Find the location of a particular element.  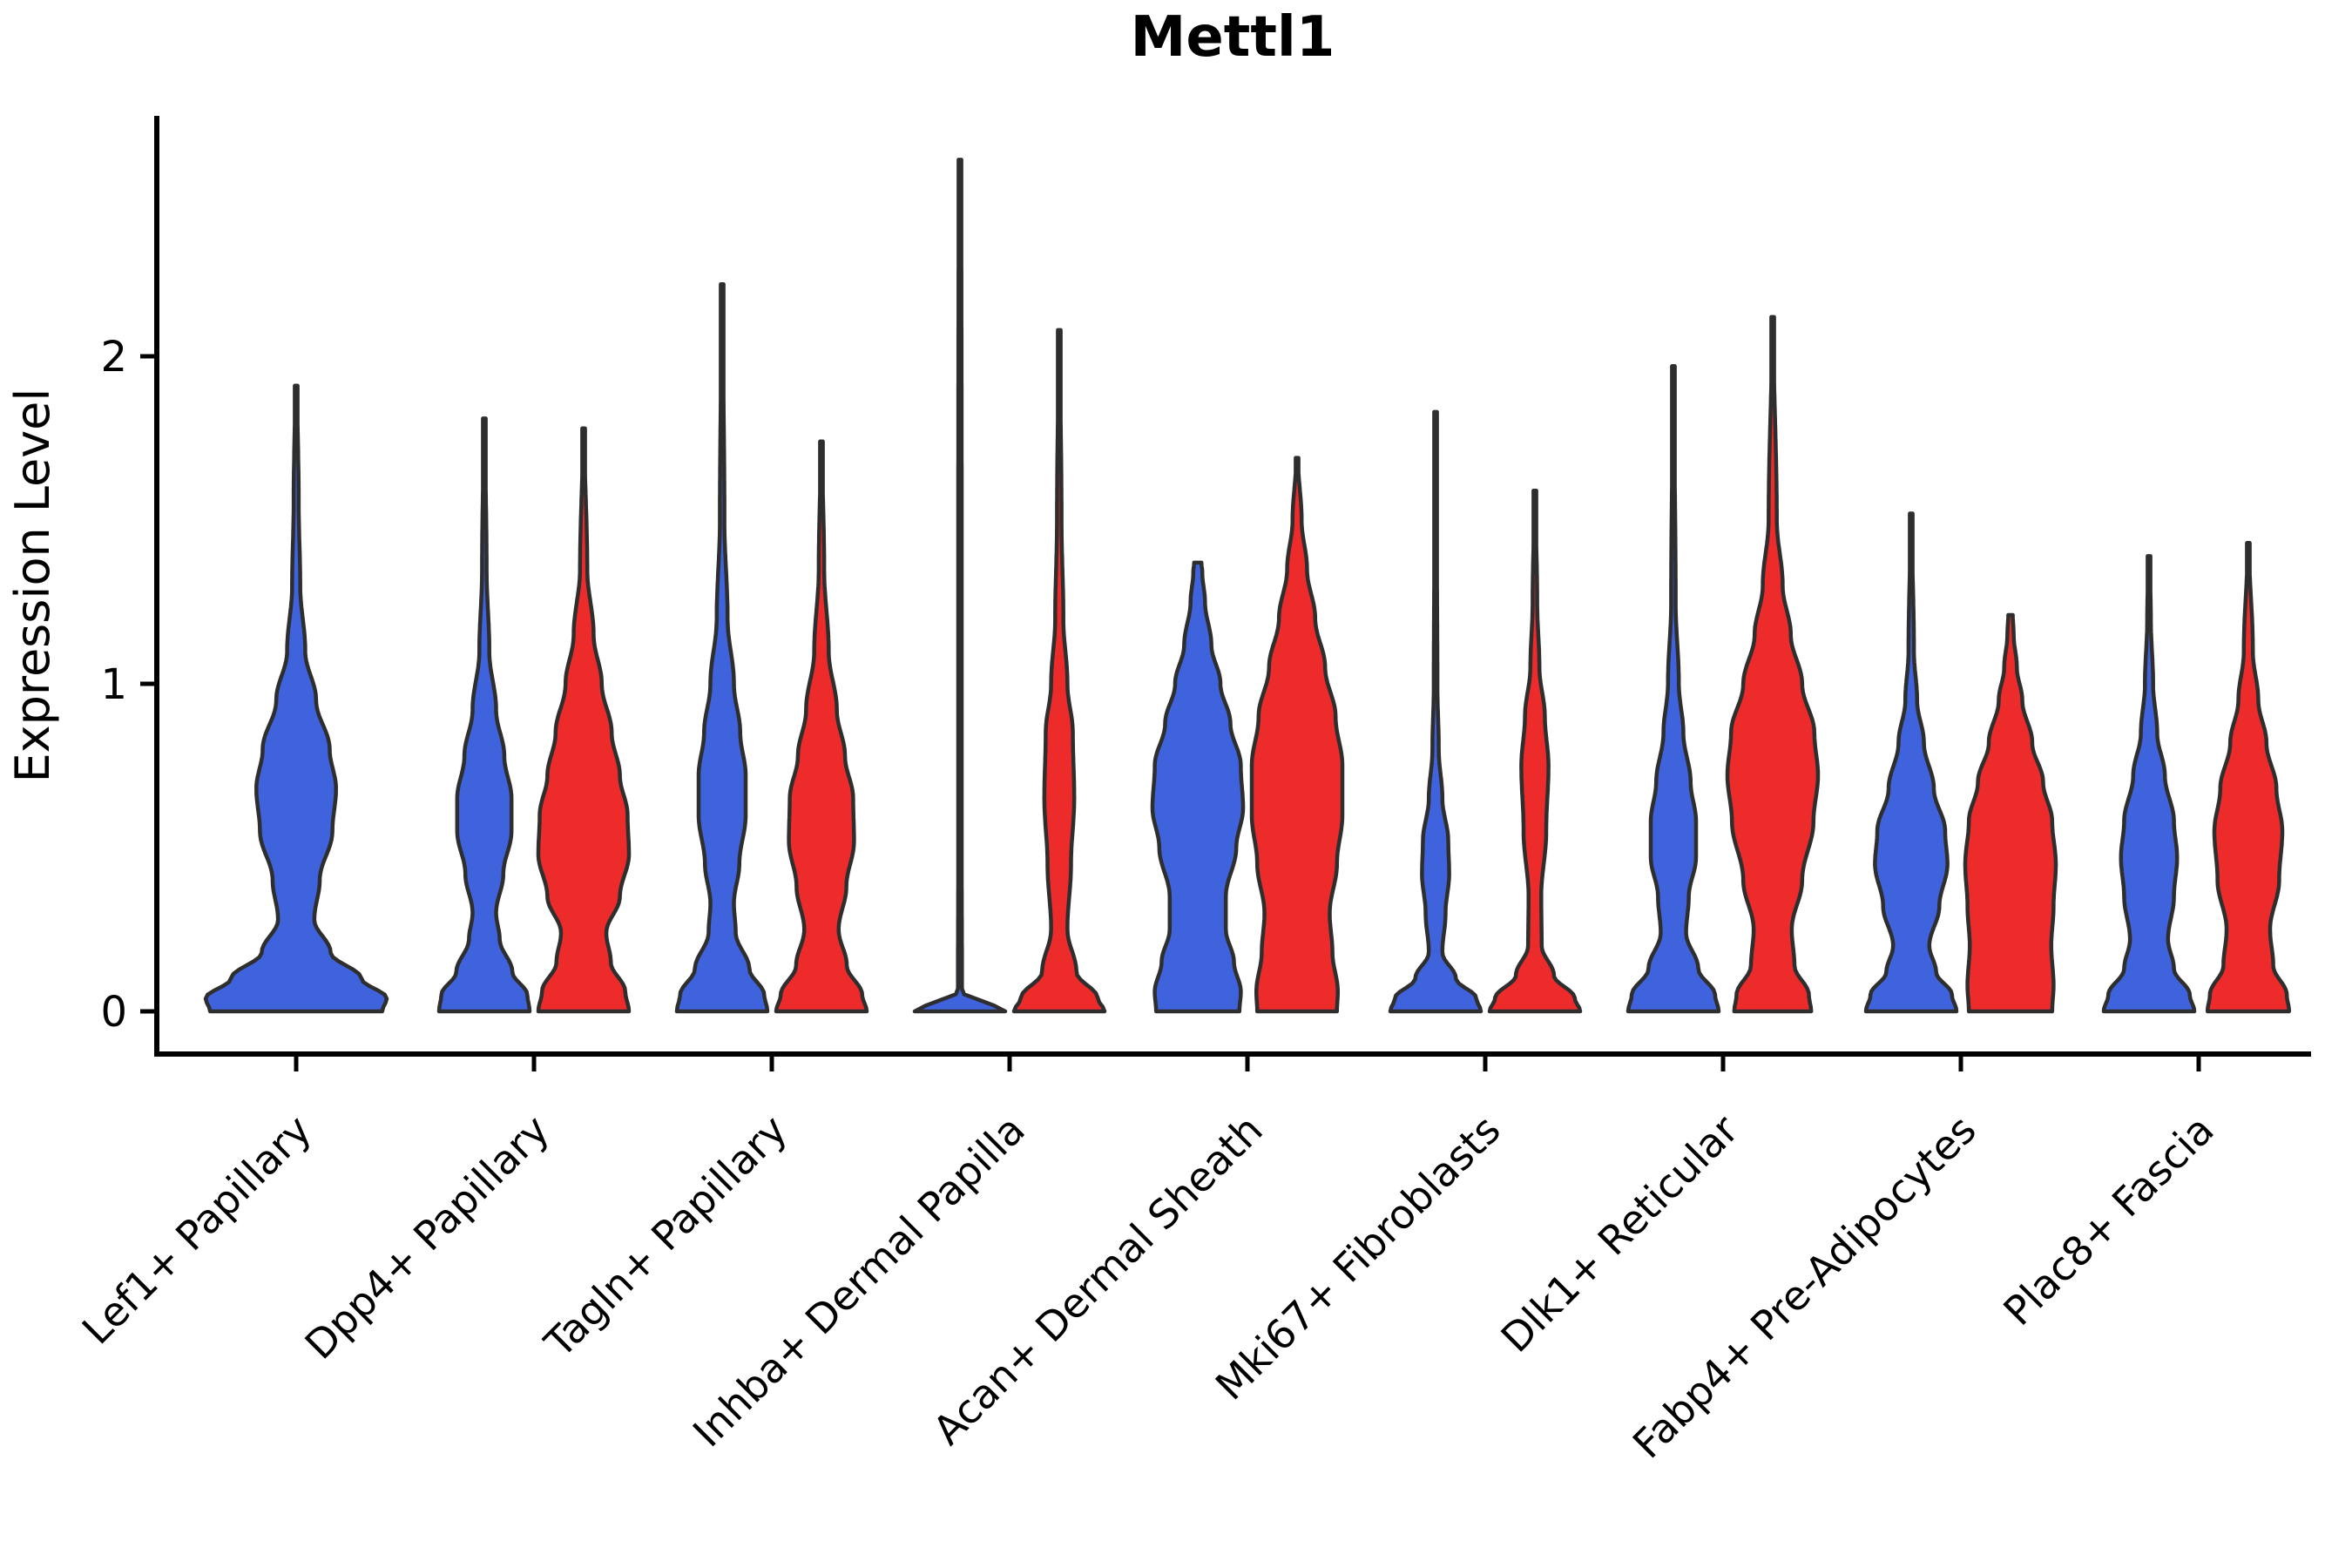

violin-dlk1+-blue is located at coordinates (1673, 689).